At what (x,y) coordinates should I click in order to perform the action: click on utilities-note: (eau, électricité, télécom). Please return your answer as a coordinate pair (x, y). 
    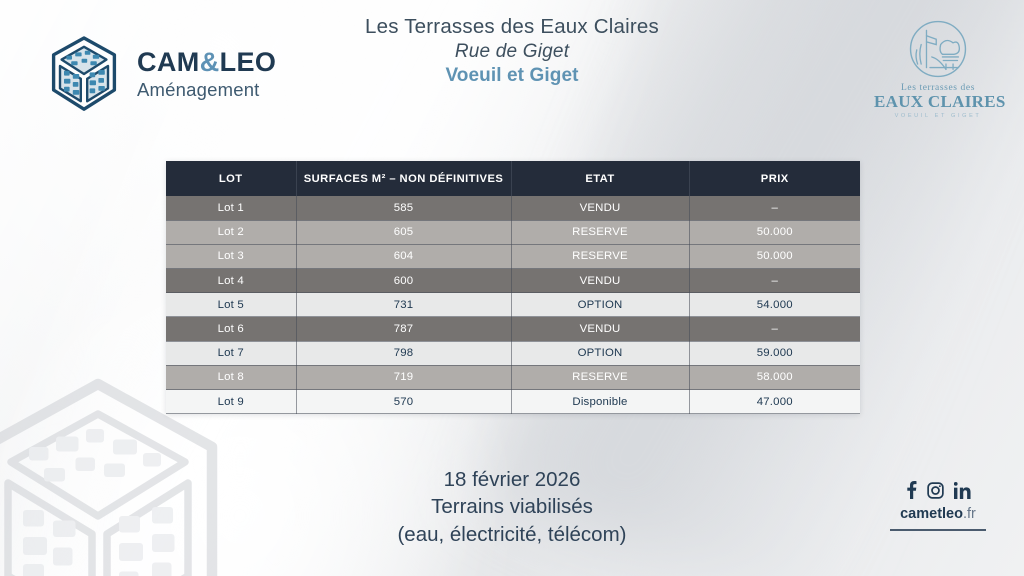
    Looking at the image, I should click on (512, 534).